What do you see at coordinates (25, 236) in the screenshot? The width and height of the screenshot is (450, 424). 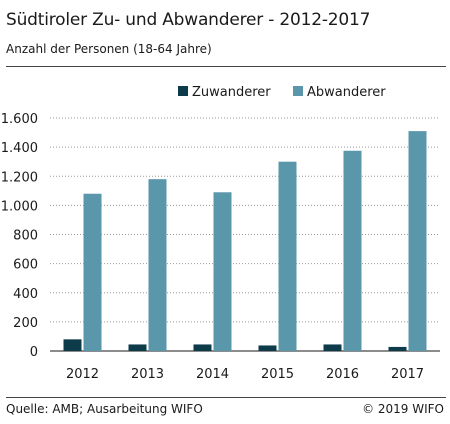 I see `y-tick-label: 800` at bounding box center [25, 236].